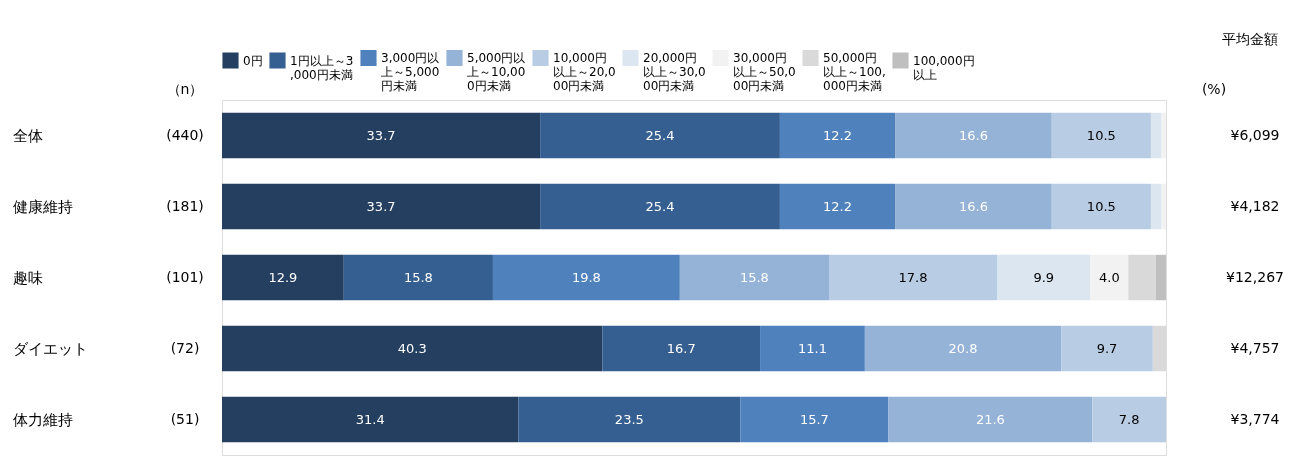 The height and width of the screenshot is (457, 1298). What do you see at coordinates (185, 134) in the screenshot?
I see `text: (440)` at bounding box center [185, 134].